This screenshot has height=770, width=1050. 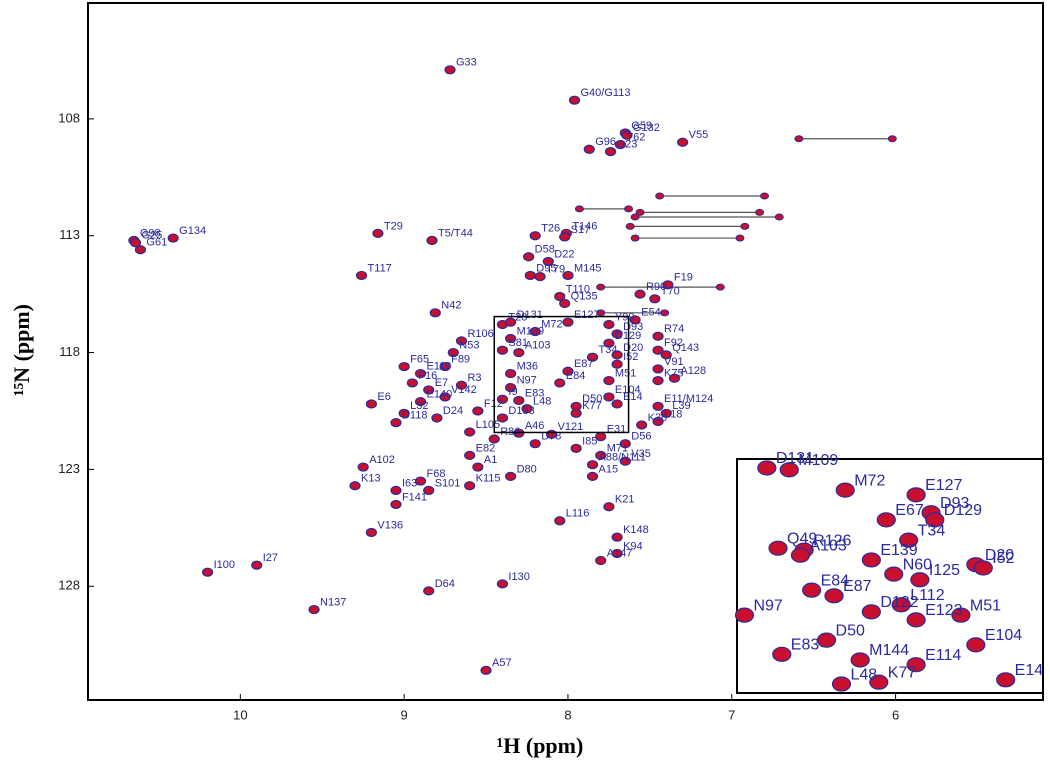 What do you see at coordinates (683, 278) in the screenshot?
I see `peak-label: F19` at bounding box center [683, 278].